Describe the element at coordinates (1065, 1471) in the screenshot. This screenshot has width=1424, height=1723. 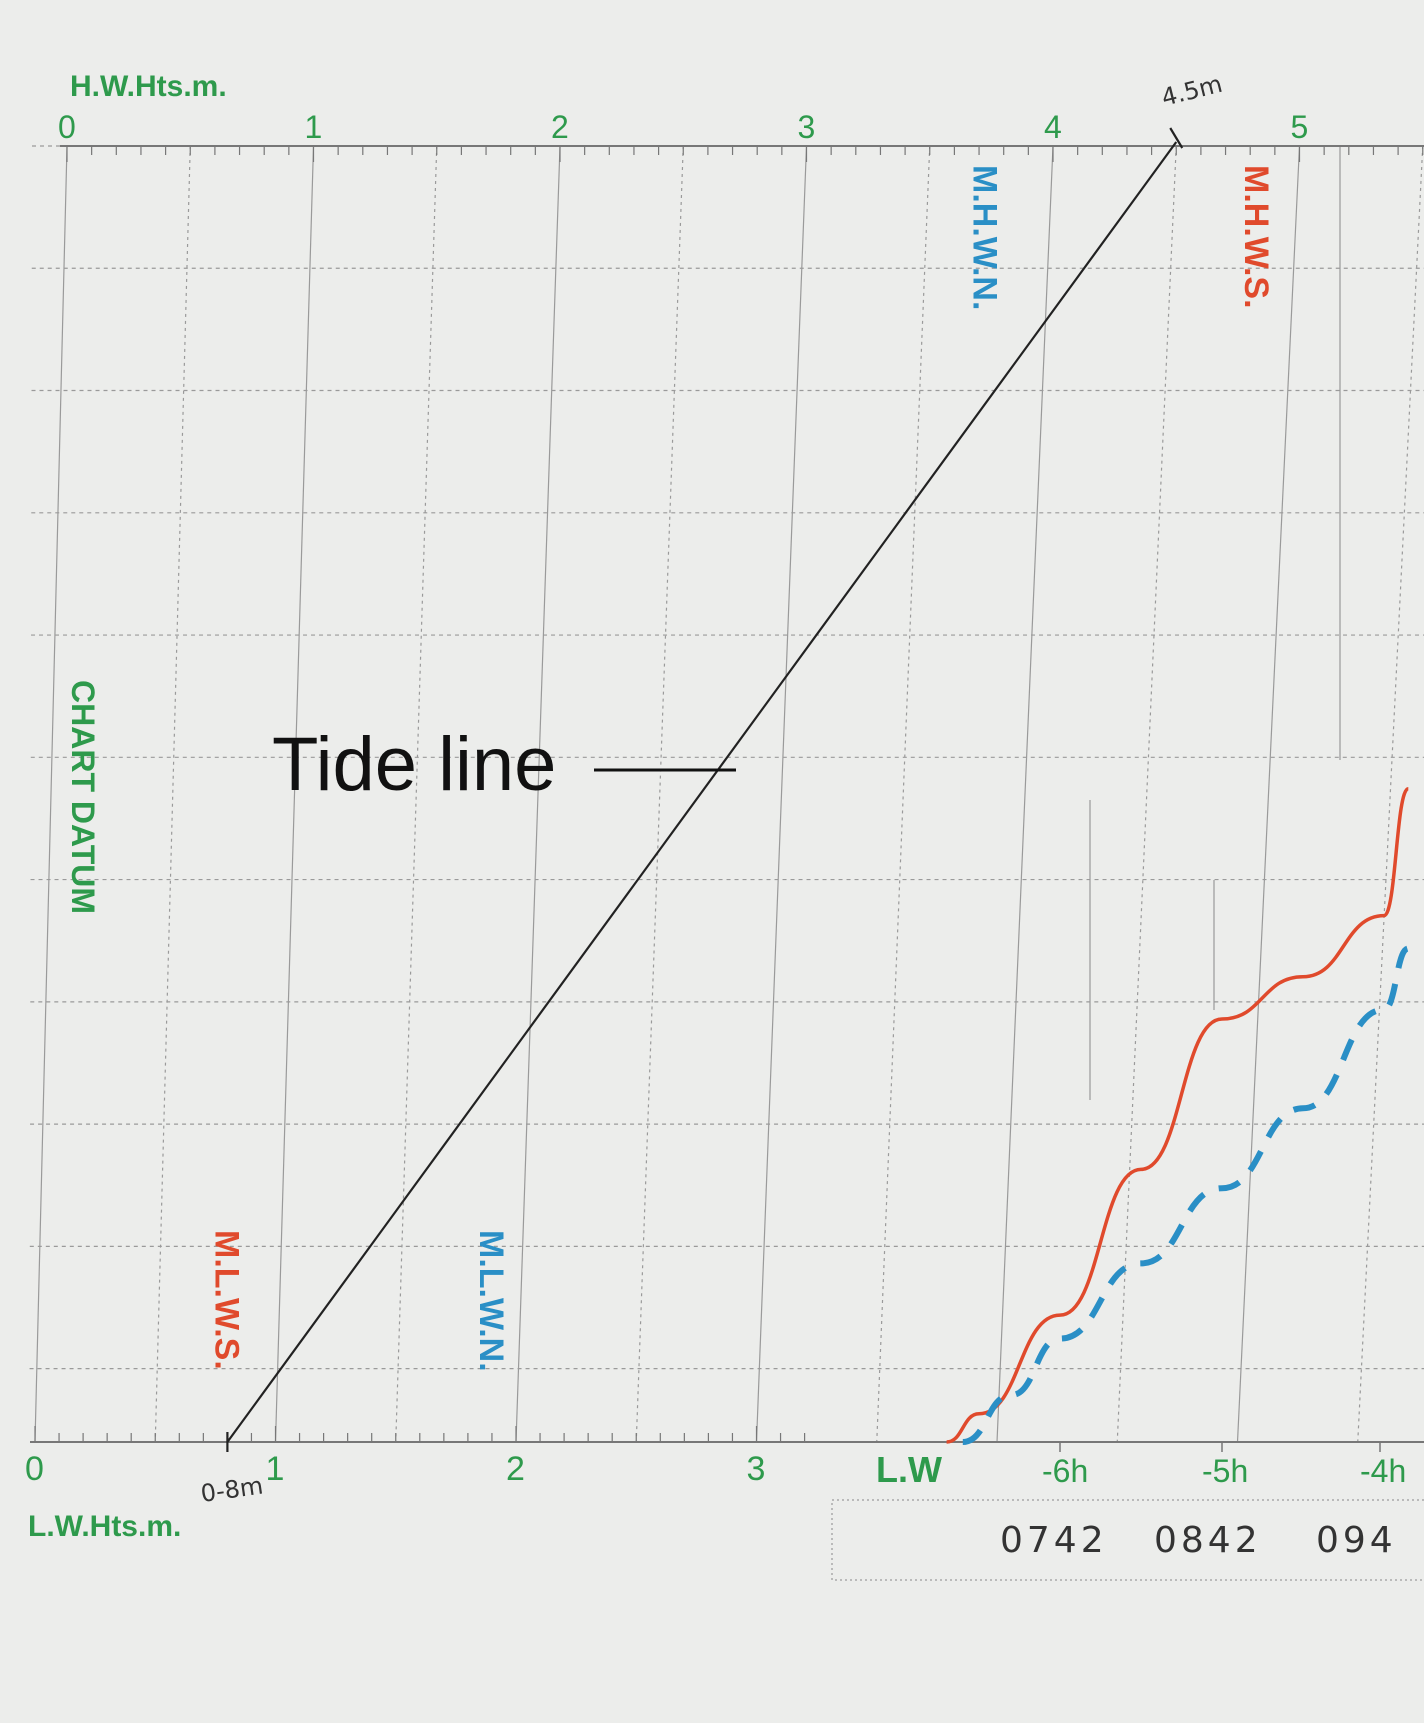
I see `time-tick-label: -6h` at that location.